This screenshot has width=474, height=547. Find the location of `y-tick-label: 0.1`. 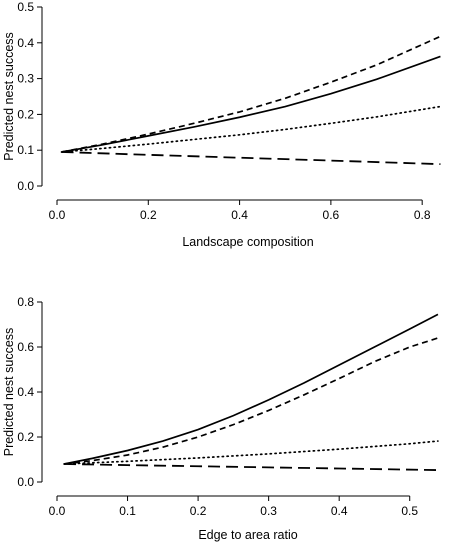

y-tick-label: 0.1 is located at coordinates (25, 150).